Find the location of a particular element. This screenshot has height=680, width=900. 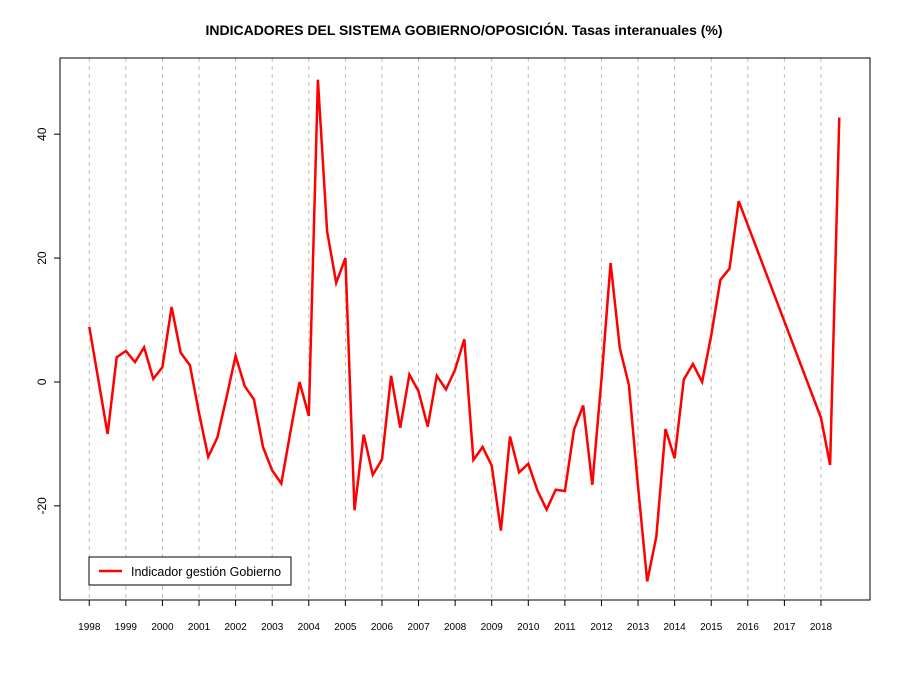

y-tick-label: 40 is located at coordinates (42, 134).